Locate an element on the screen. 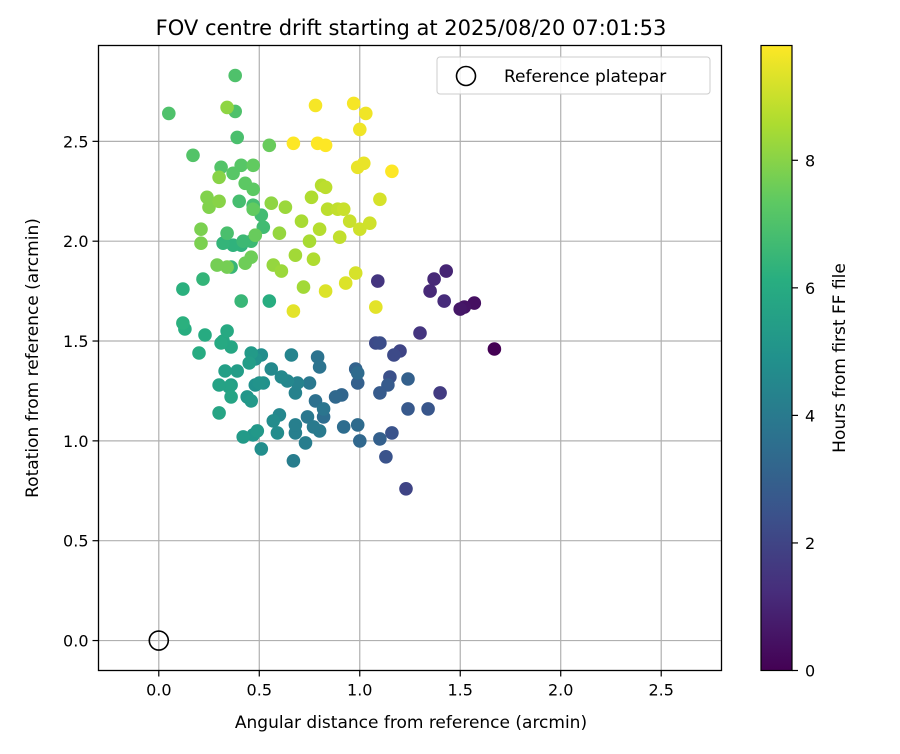 This screenshot has width=900, height=754. legend-marker-open-circle-icon is located at coordinates (466, 76).